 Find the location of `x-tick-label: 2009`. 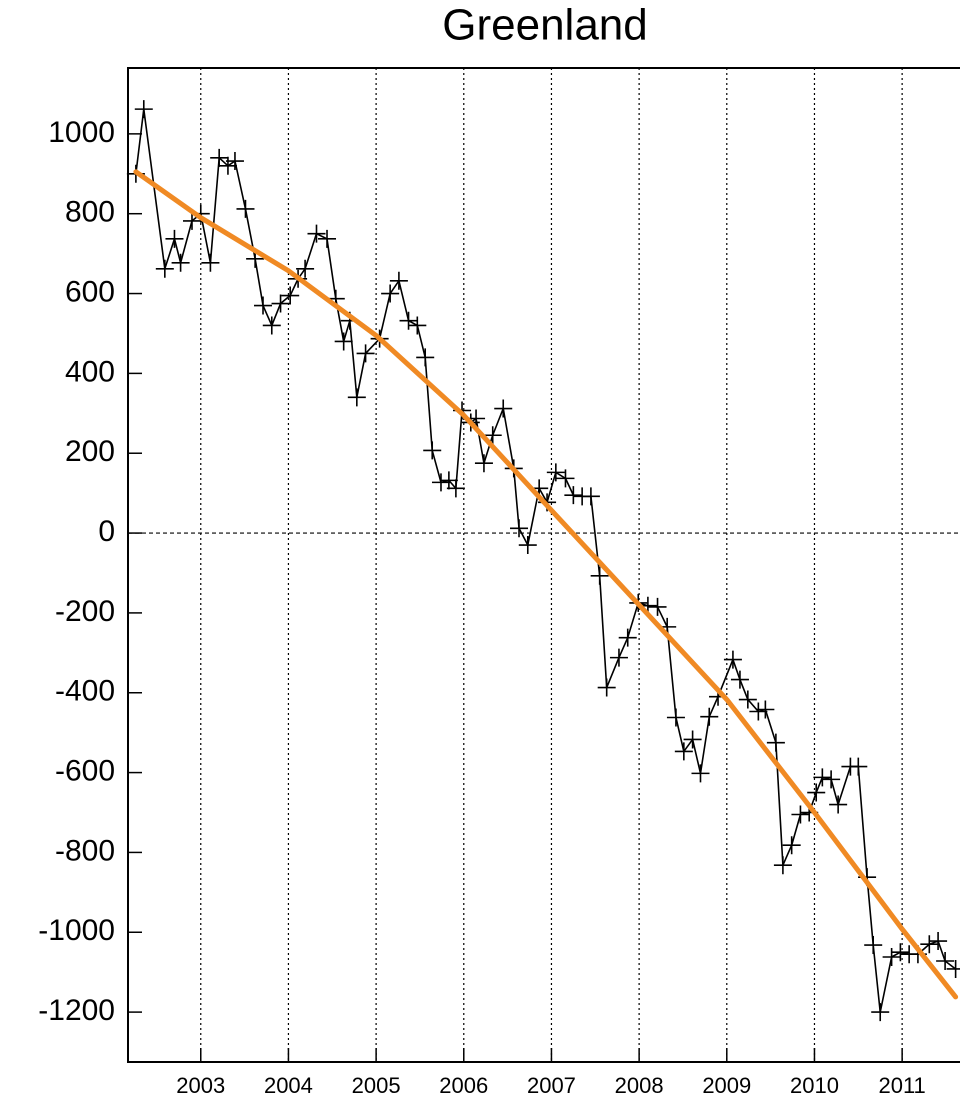

x-tick-label: 2009 is located at coordinates (726, 1085).